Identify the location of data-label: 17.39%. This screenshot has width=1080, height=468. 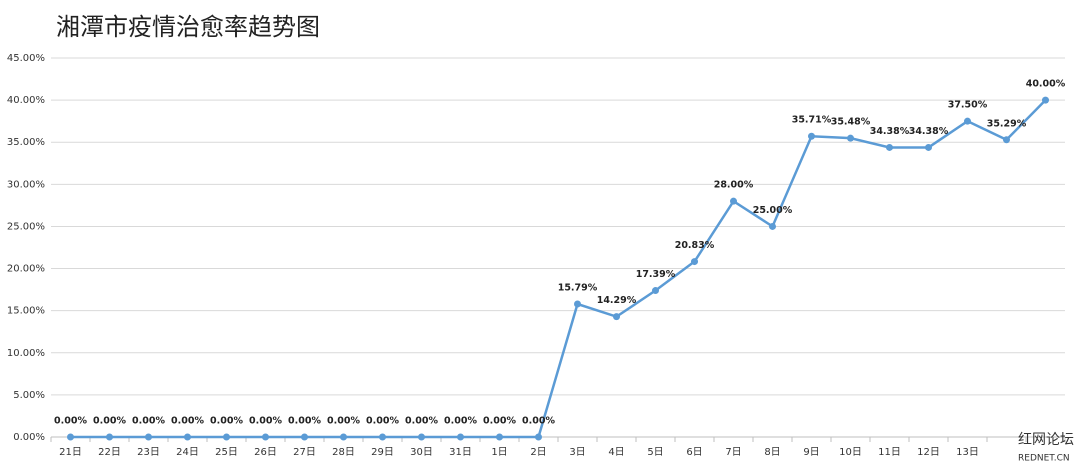
(656, 274).